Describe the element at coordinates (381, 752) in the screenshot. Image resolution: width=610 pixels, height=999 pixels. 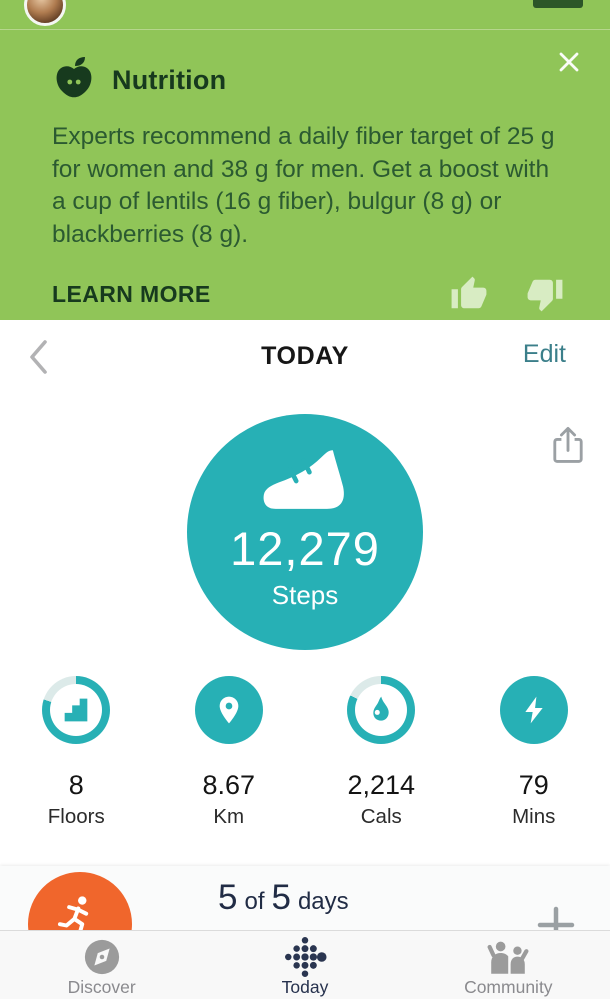
I see `stat-tile-calories: 2,214 Cals` at that location.